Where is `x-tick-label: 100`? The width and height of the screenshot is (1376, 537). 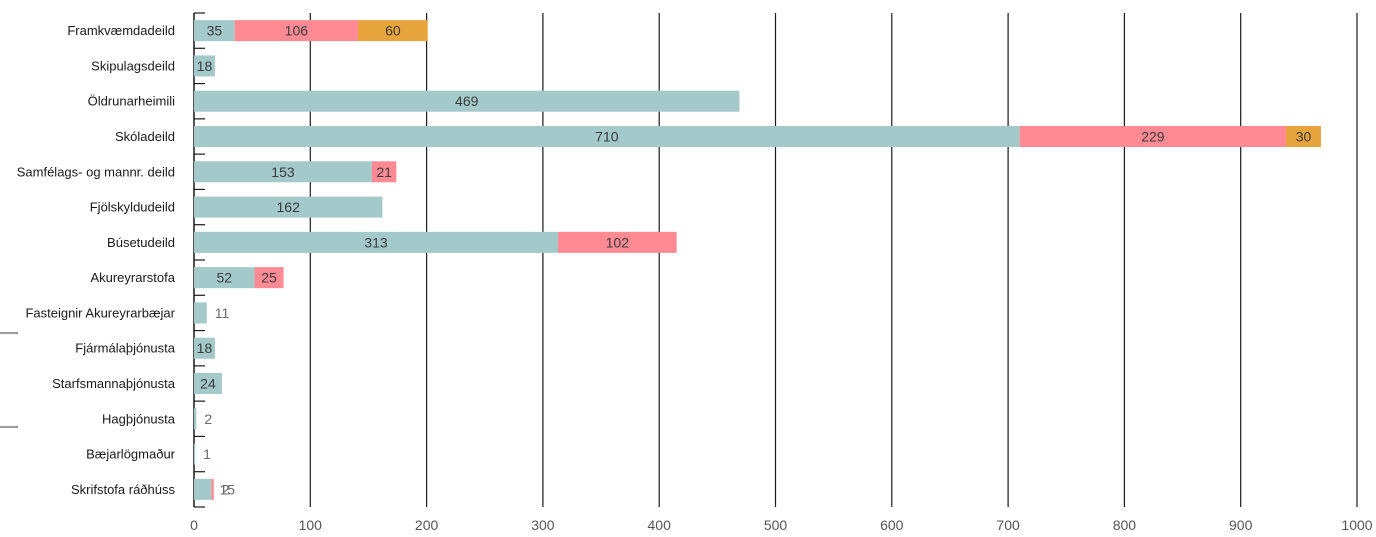 x-tick-label: 100 is located at coordinates (311, 525).